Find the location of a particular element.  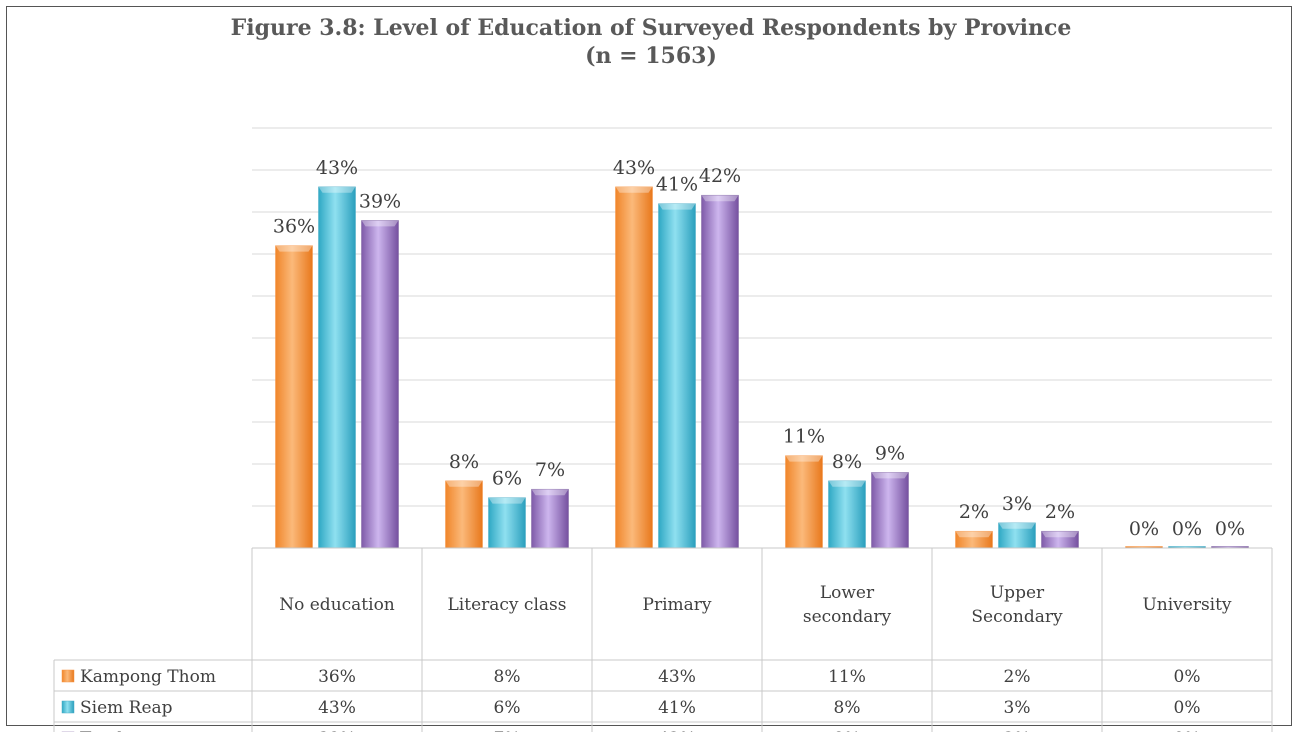

category-label: Literacy class is located at coordinates (507, 605).